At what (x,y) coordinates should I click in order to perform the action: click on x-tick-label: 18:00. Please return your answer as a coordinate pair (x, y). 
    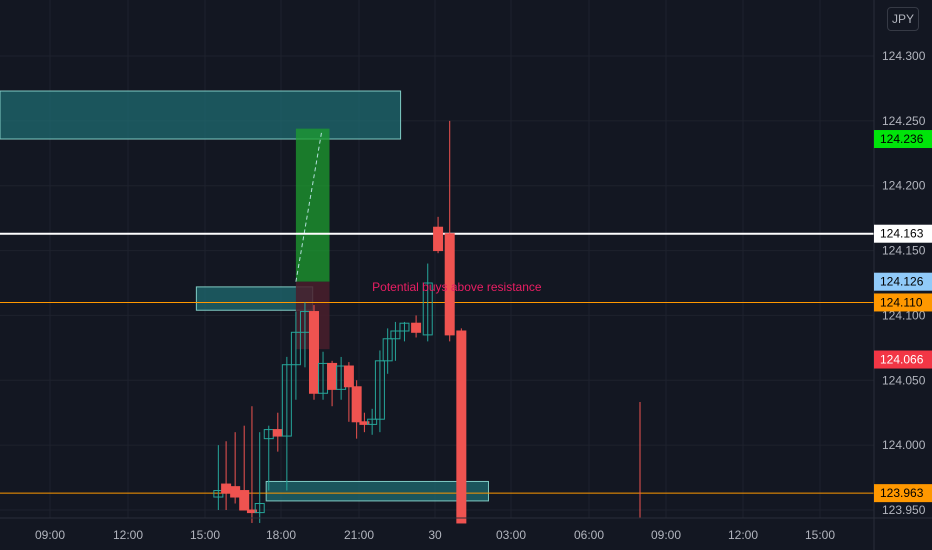
    Looking at the image, I should click on (281, 535).